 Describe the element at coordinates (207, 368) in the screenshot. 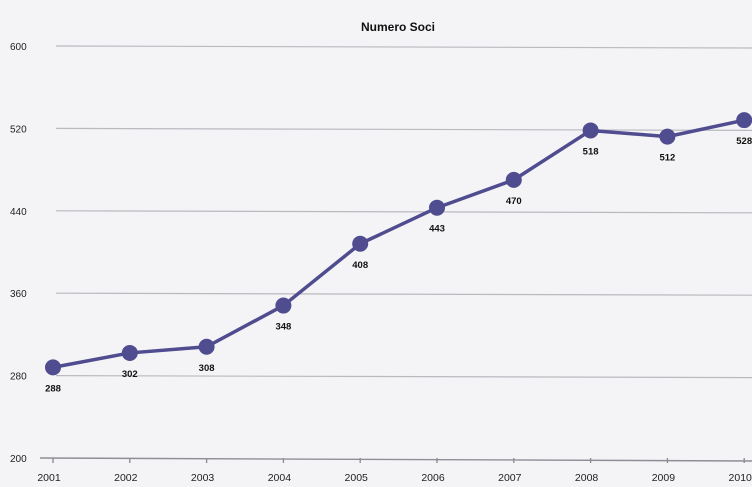

I see `data-label: 308` at that location.